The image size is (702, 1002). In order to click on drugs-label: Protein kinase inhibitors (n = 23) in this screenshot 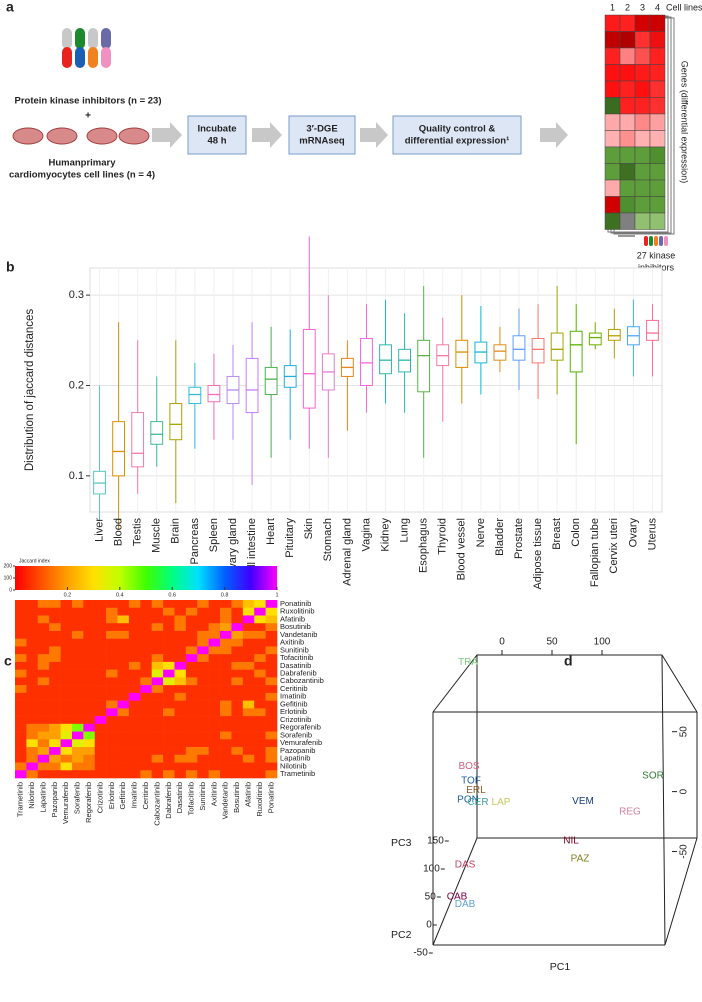, I will do `click(87, 101)`.